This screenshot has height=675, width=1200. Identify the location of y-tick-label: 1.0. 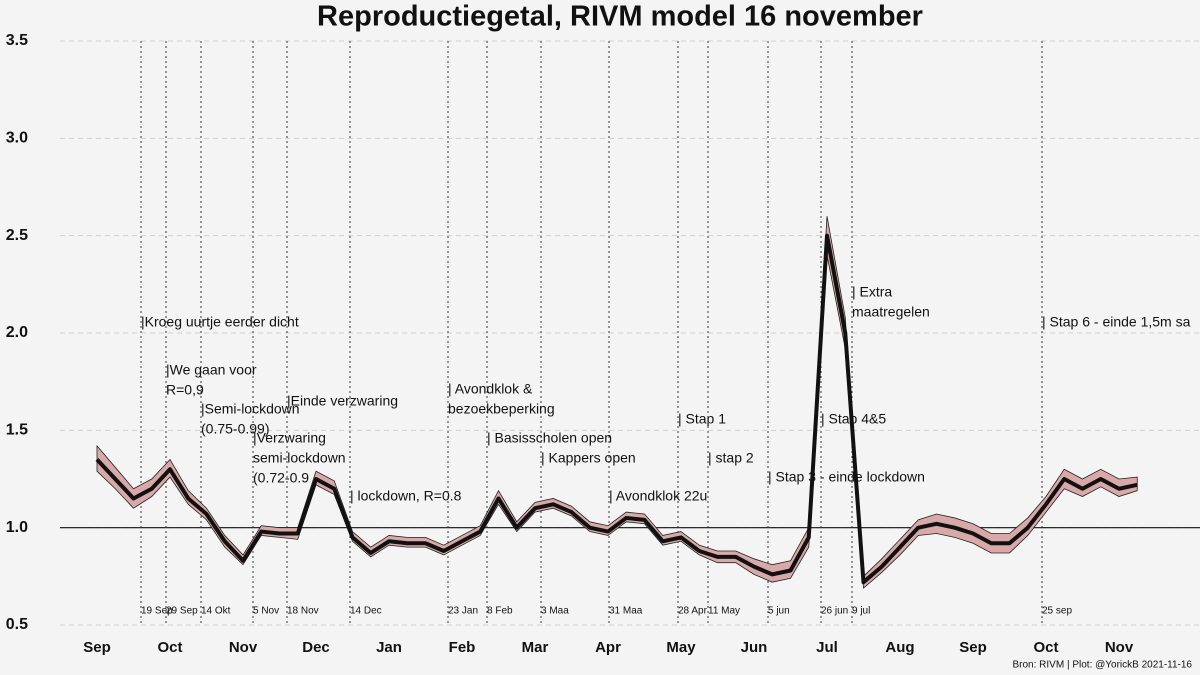
(17, 527).